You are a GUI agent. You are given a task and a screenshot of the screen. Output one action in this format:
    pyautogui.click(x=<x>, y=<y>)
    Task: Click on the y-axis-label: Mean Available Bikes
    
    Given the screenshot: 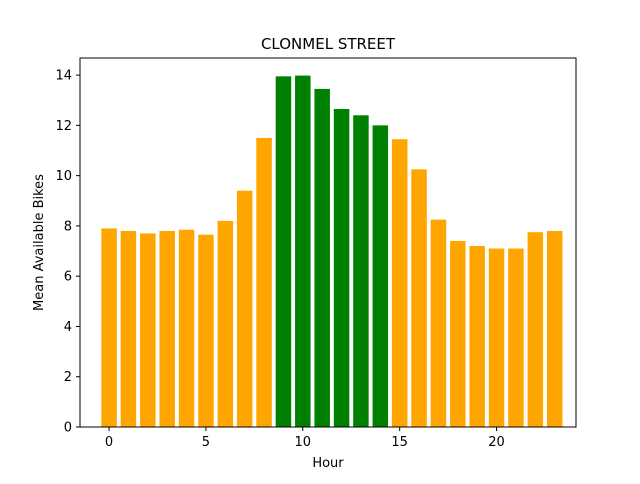 What is the action you would take?
    pyautogui.click(x=39, y=242)
    